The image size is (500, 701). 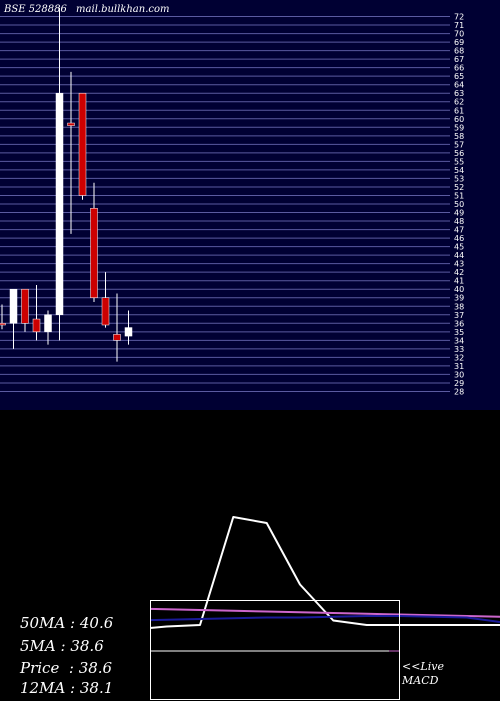 What do you see at coordinates (459, 136) in the screenshot?
I see `y-tick-label: 58` at bounding box center [459, 136].